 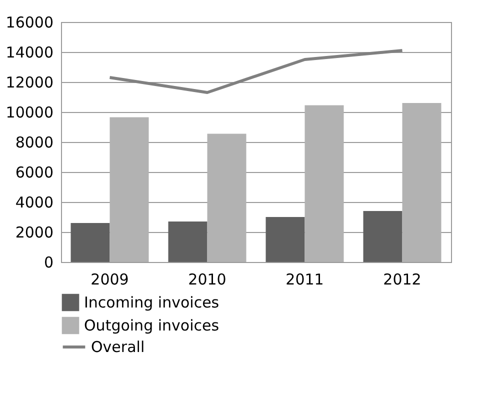 What do you see at coordinates (30, 53) in the screenshot?
I see `y-tick-label: 14000` at bounding box center [30, 53].